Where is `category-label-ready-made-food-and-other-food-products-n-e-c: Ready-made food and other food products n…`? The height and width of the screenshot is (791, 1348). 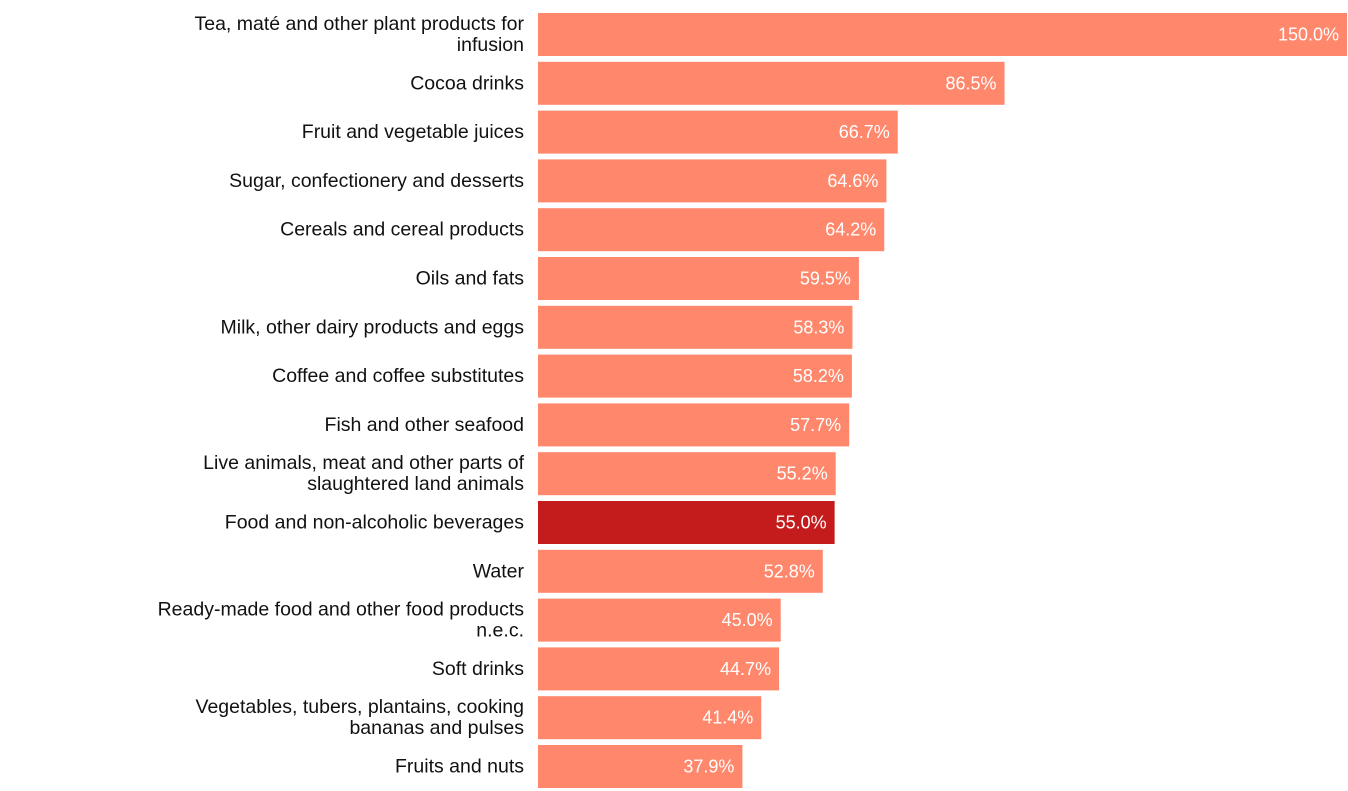 category-label-ready-made-food-and-other-food-products-n-e-c: Ready-made food and other food products n… is located at coordinates (341, 620).